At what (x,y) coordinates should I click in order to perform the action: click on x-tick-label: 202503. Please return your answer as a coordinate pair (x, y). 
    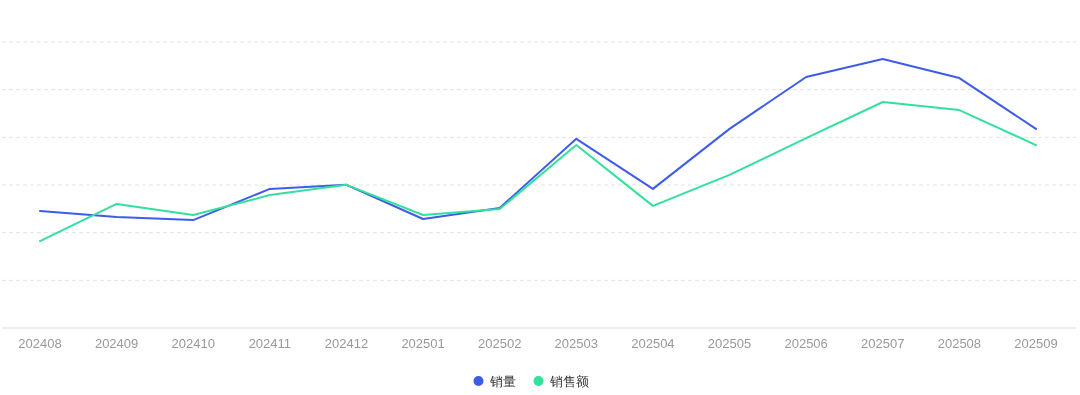
    Looking at the image, I should click on (576, 343).